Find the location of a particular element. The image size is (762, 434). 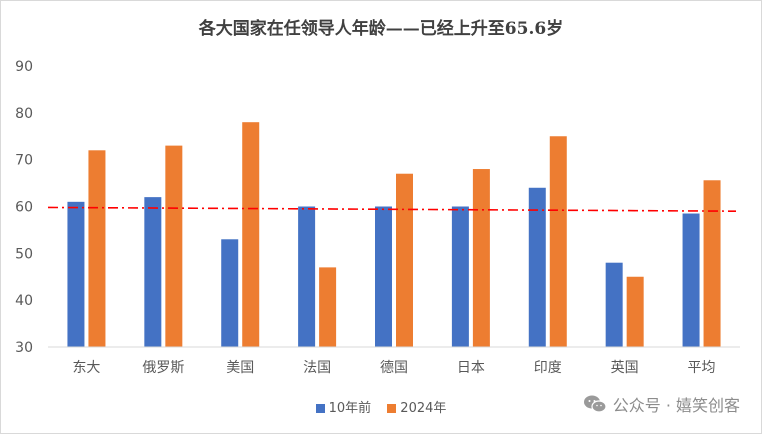

x-axis: 东大 俄罗斯 美国 法国 德国 日本 印度 英国 平均 is located at coordinates (393, 367).